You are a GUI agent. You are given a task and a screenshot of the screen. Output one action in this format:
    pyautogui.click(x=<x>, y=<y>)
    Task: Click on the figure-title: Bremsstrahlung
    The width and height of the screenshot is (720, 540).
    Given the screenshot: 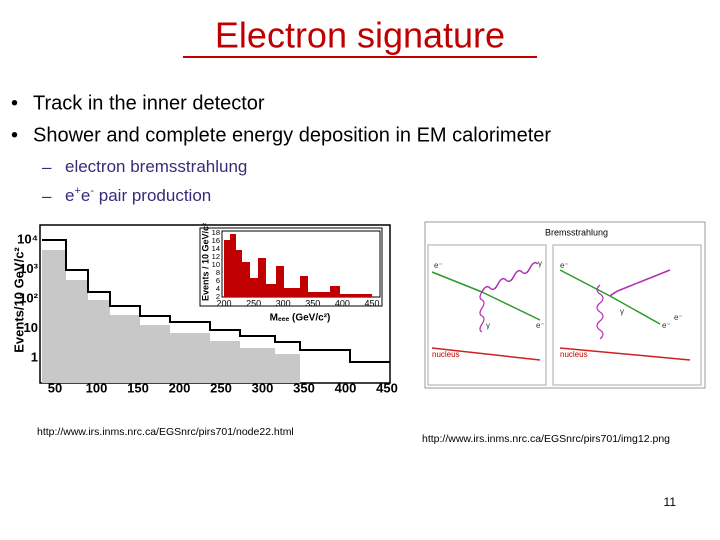 What is the action you would take?
    pyautogui.click(x=576, y=232)
    